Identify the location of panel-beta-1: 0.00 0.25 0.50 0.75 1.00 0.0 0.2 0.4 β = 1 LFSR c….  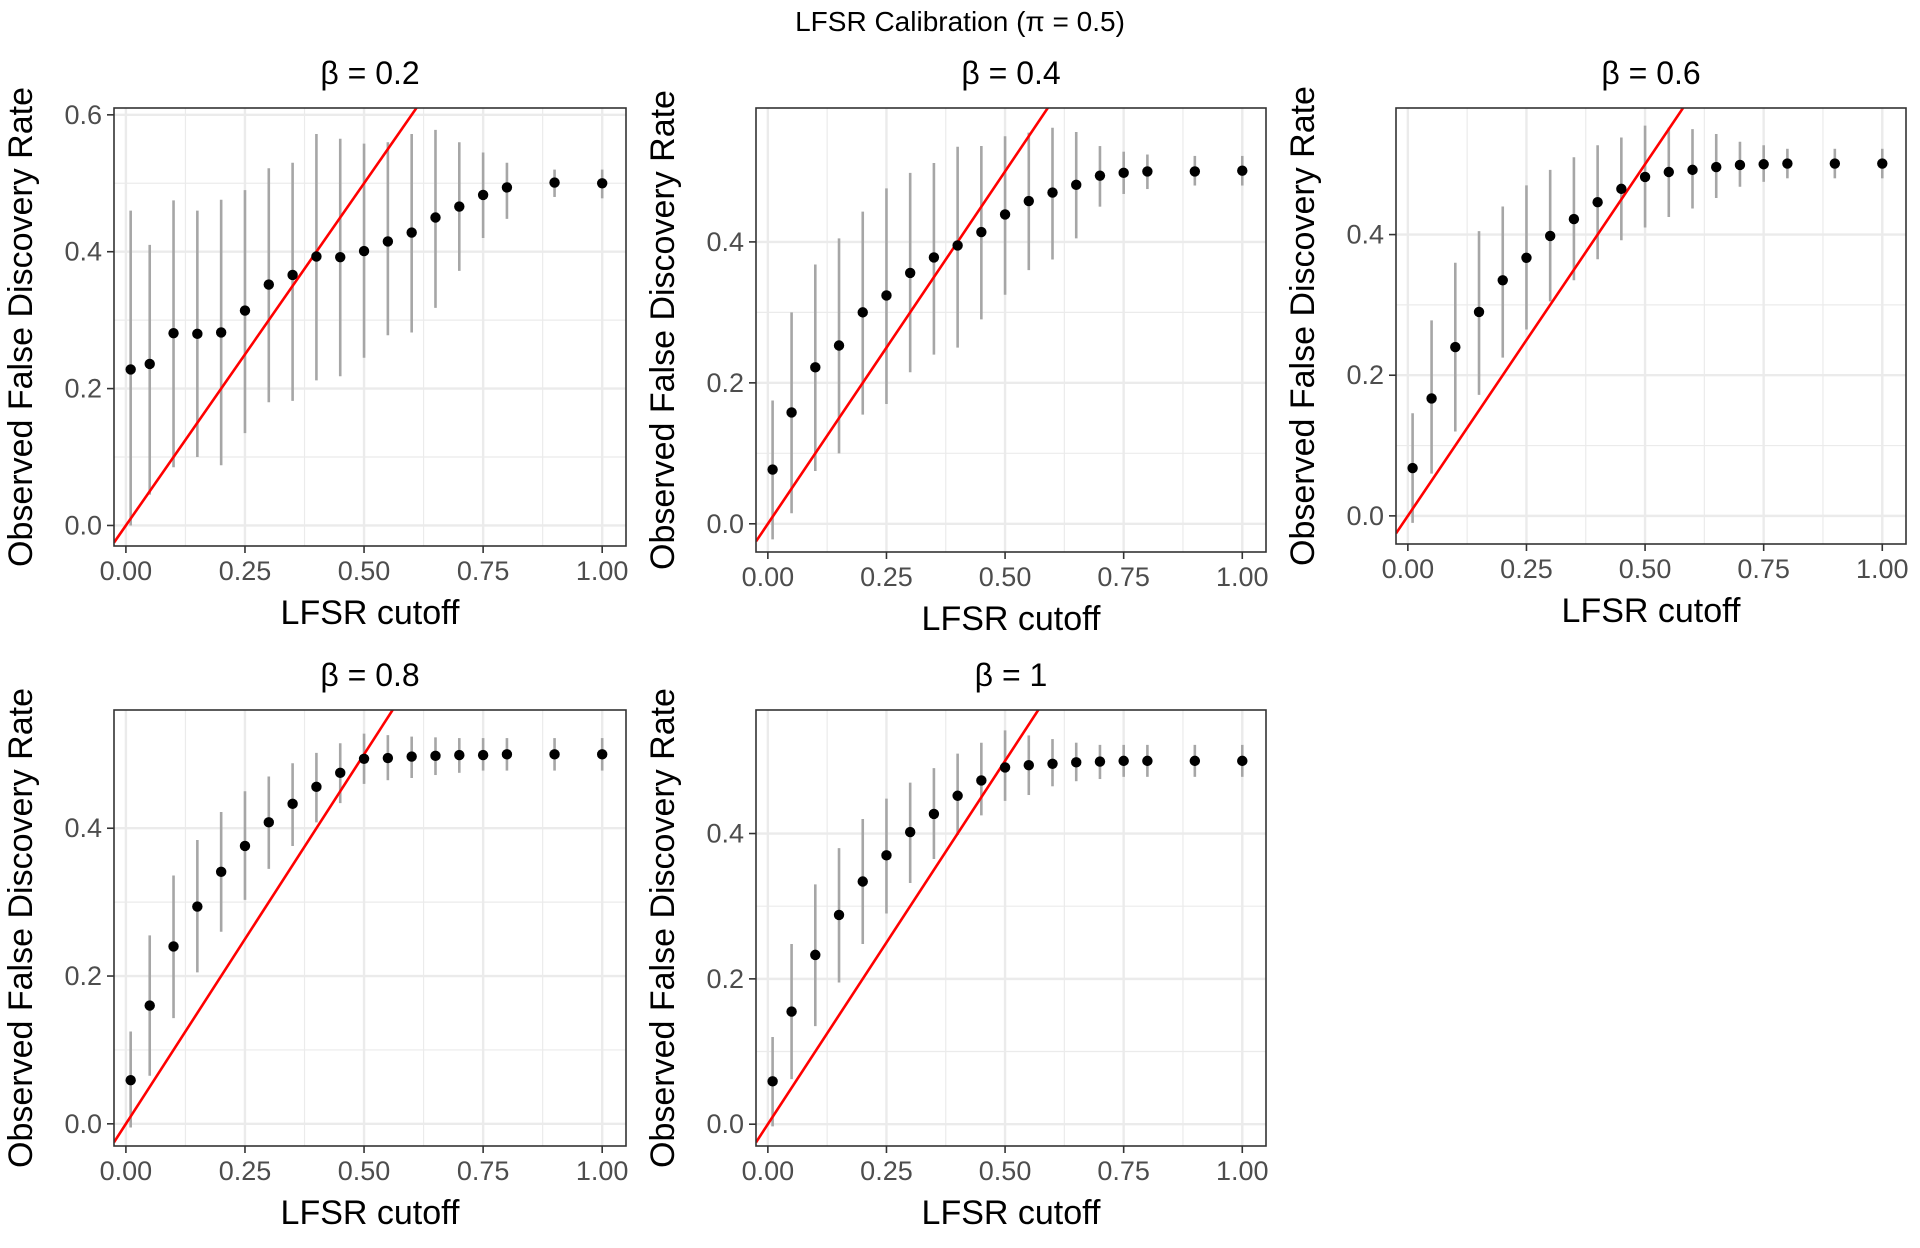
(956, 944).